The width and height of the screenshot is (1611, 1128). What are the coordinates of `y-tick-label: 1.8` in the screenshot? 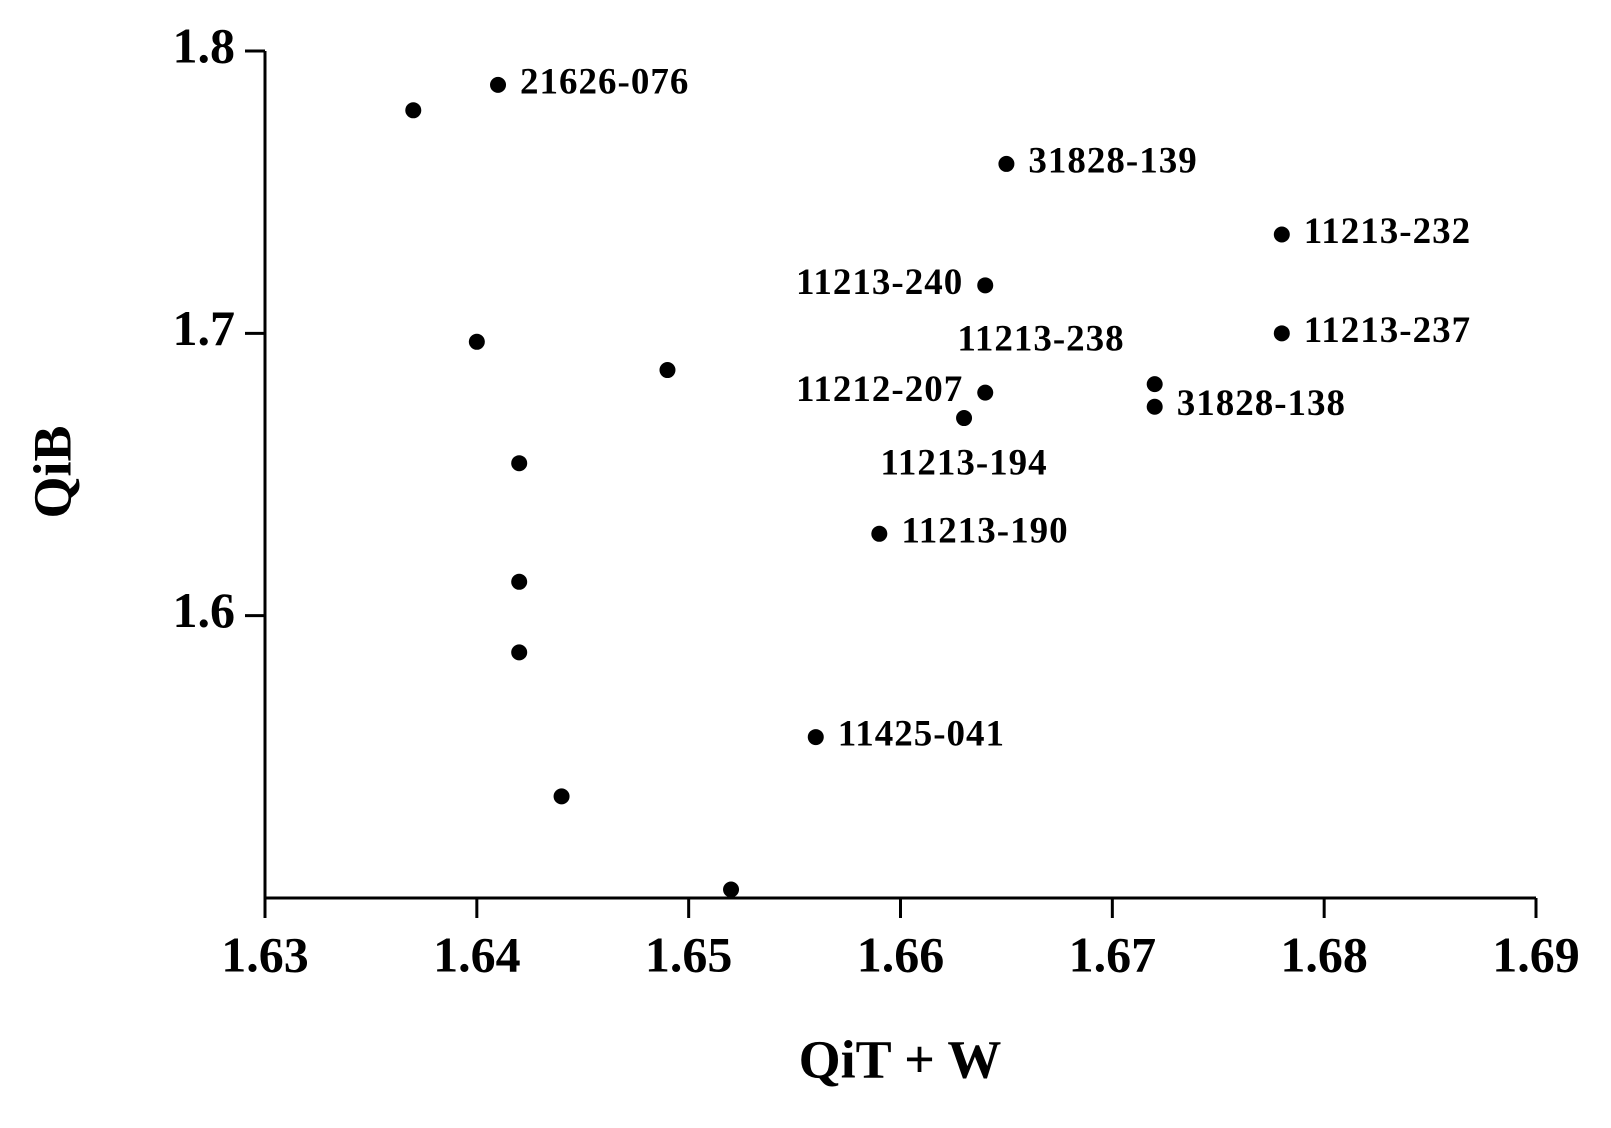 It's located at (204, 45).